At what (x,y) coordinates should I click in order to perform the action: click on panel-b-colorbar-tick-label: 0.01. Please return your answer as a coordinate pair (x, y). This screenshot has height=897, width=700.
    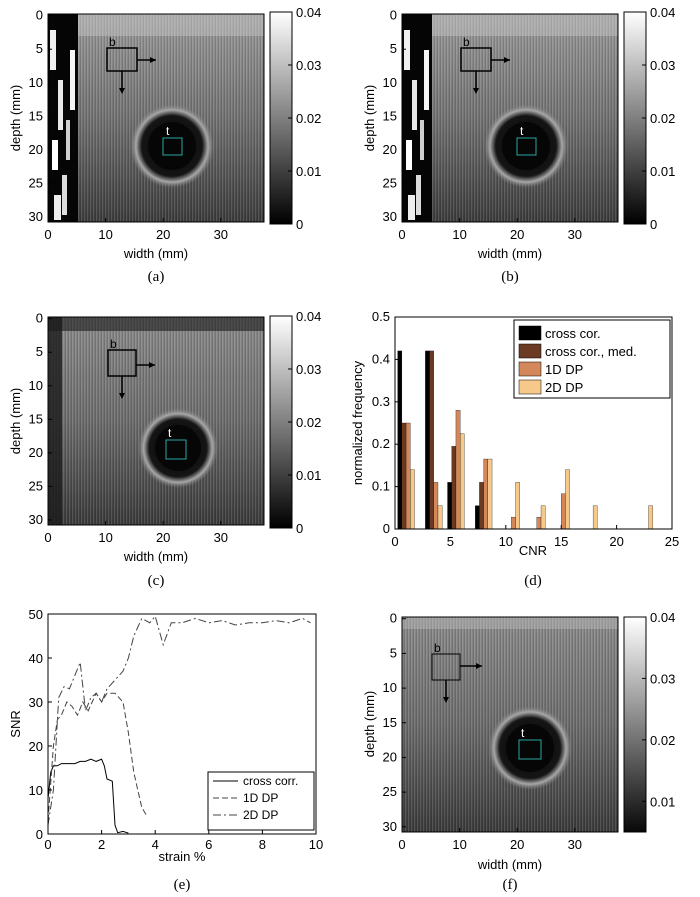
    Looking at the image, I should click on (662, 171).